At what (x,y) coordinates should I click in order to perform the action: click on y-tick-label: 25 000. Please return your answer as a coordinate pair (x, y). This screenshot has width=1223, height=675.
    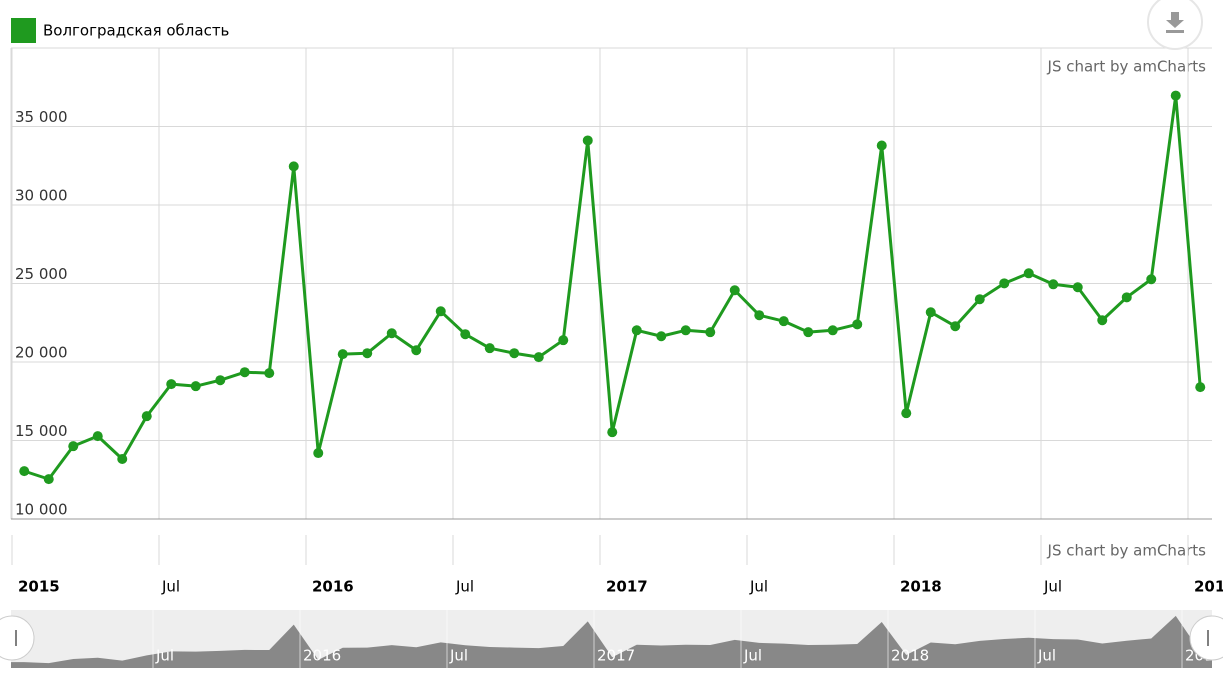
    Looking at the image, I should click on (41, 274).